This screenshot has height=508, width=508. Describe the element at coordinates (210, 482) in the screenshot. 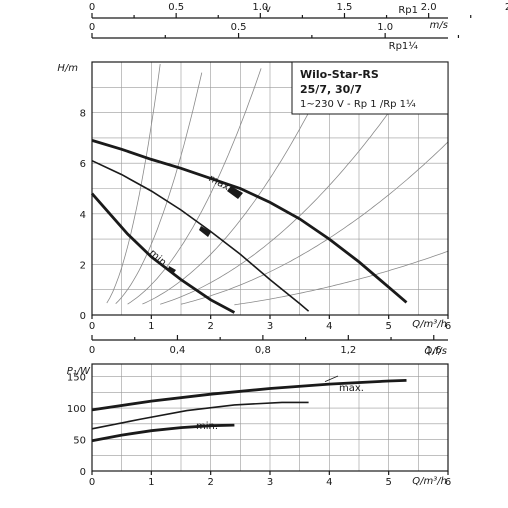

I see `power-x-tick-label: 2` at that location.